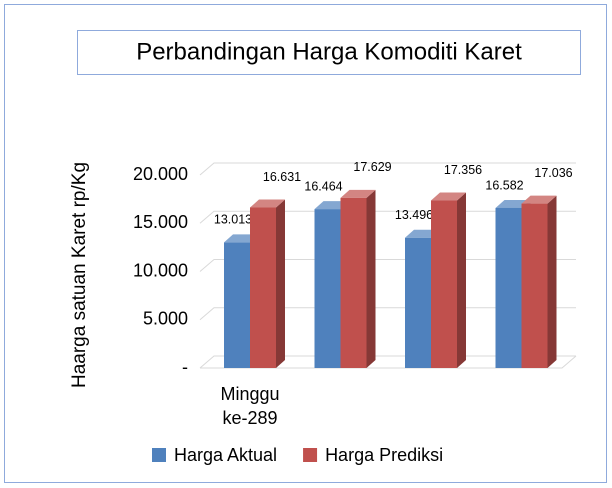  What do you see at coordinates (463, 170) in the screenshot?
I see `data-label: 17.356` at bounding box center [463, 170].